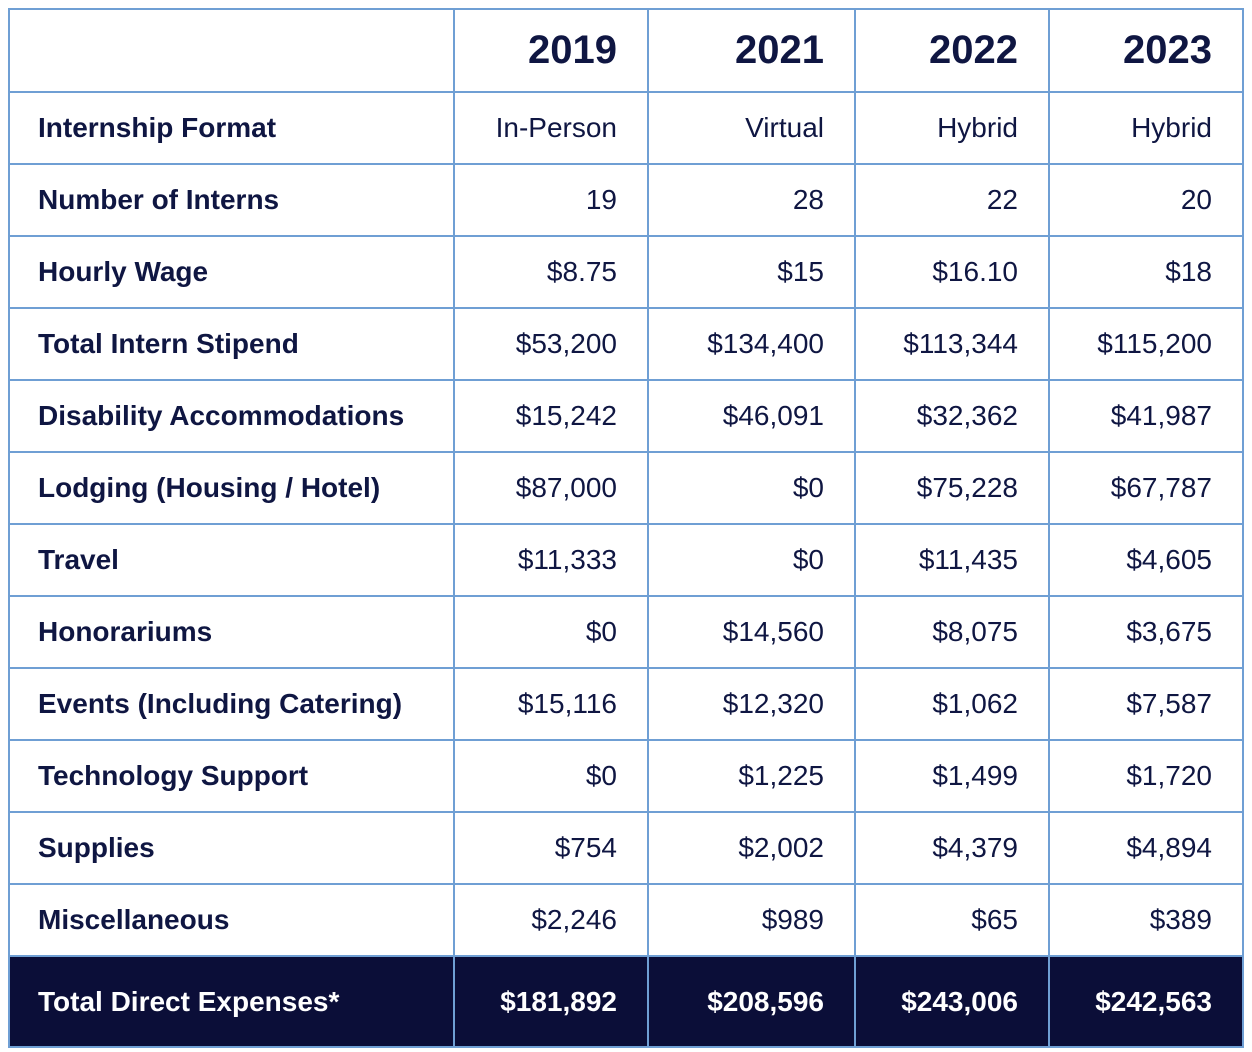 This screenshot has width=1252, height=1052. I want to click on cell: $16.10, so click(952, 272).